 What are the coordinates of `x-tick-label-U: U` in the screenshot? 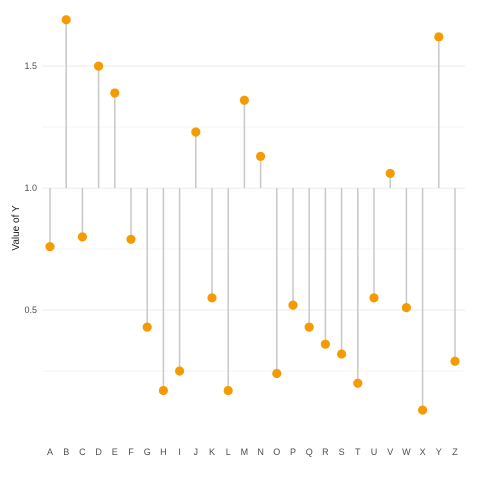 It's located at (374, 452).